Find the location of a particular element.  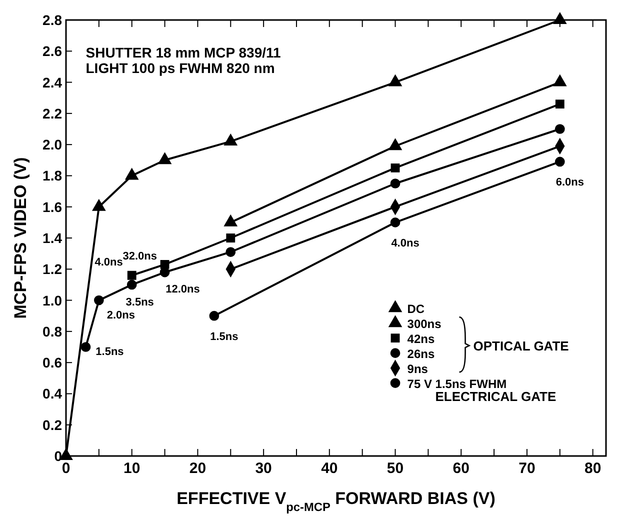

x-tick-label: 20 is located at coordinates (197, 468).